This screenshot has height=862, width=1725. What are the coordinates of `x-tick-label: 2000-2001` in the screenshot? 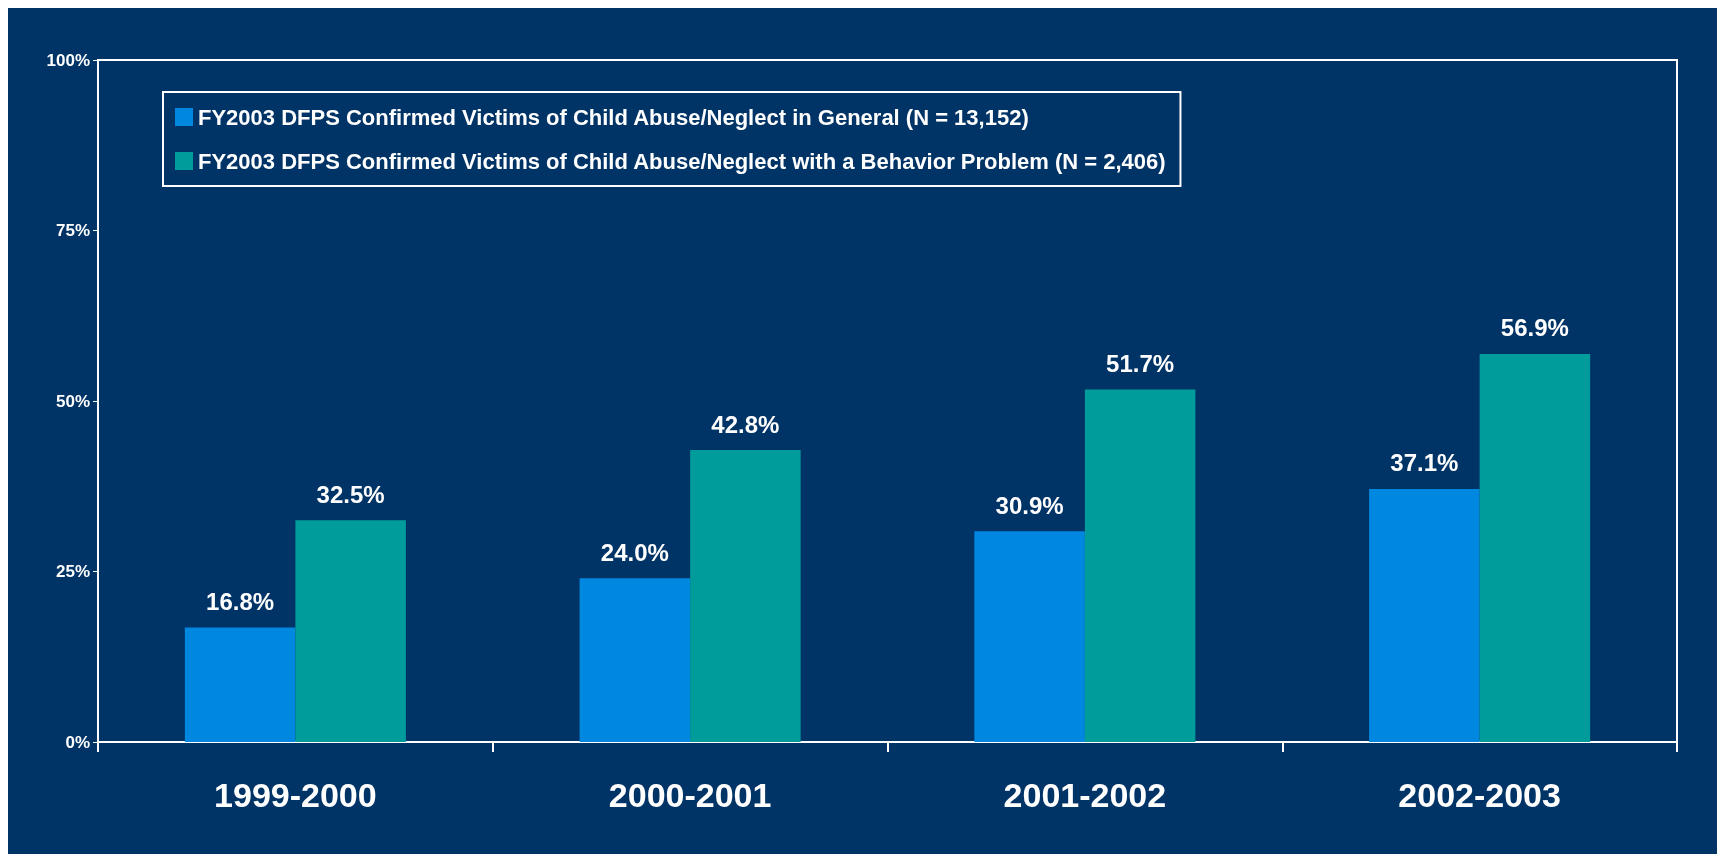 It's located at (690, 795).